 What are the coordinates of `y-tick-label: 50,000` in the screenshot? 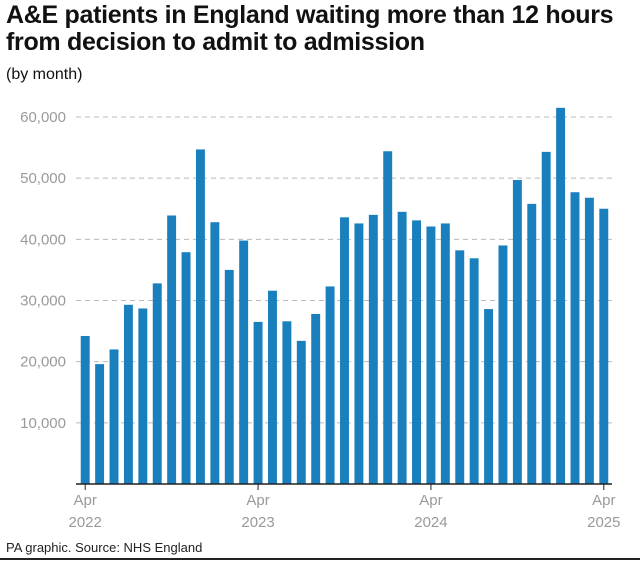 It's located at (43, 178).